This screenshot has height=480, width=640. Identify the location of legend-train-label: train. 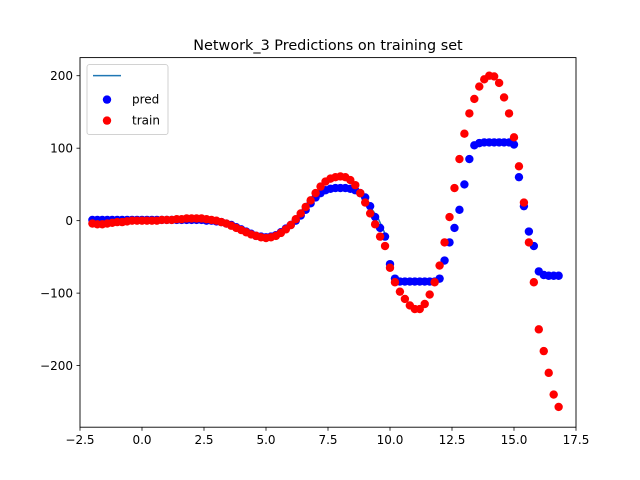
(146, 121).